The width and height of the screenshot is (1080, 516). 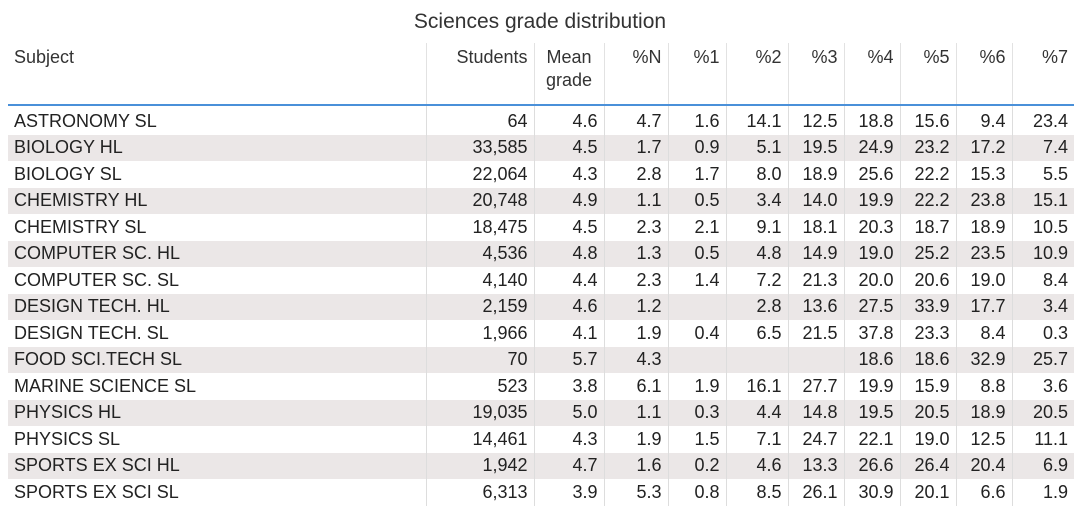 What do you see at coordinates (217, 359) in the screenshot?
I see `cell-subject: FOOD SCI.TECH SL` at bounding box center [217, 359].